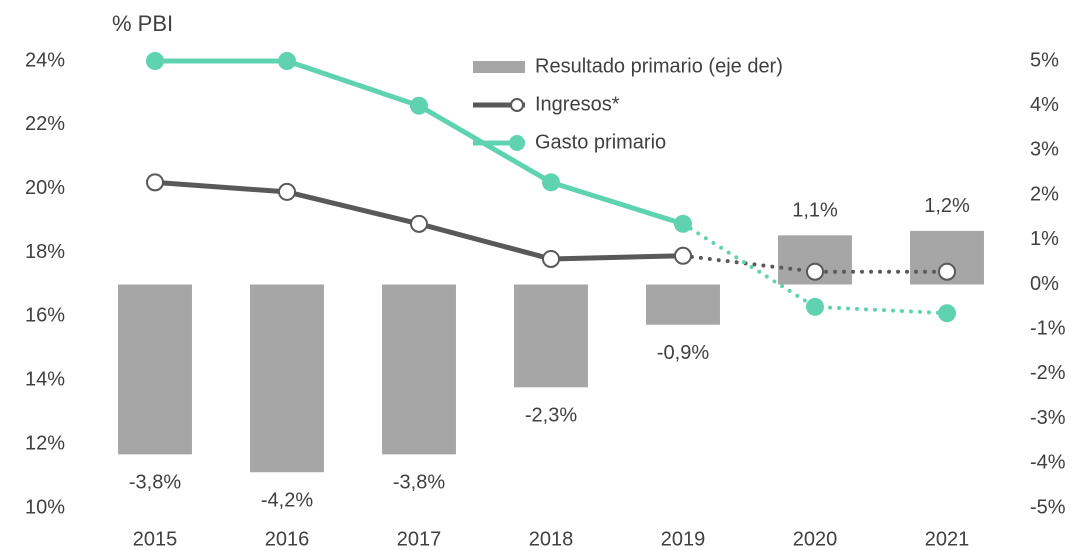 The image size is (1083, 551). What do you see at coordinates (600, 142) in the screenshot?
I see `legend-label: Gasto primario` at bounding box center [600, 142].